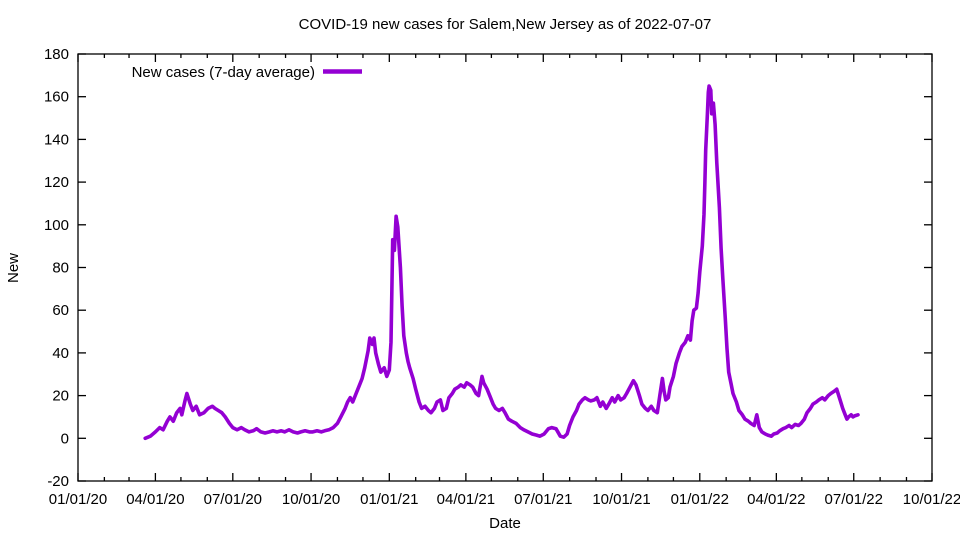  Describe the element at coordinates (505, 523) in the screenshot. I see `x-axis-label: Date` at that location.